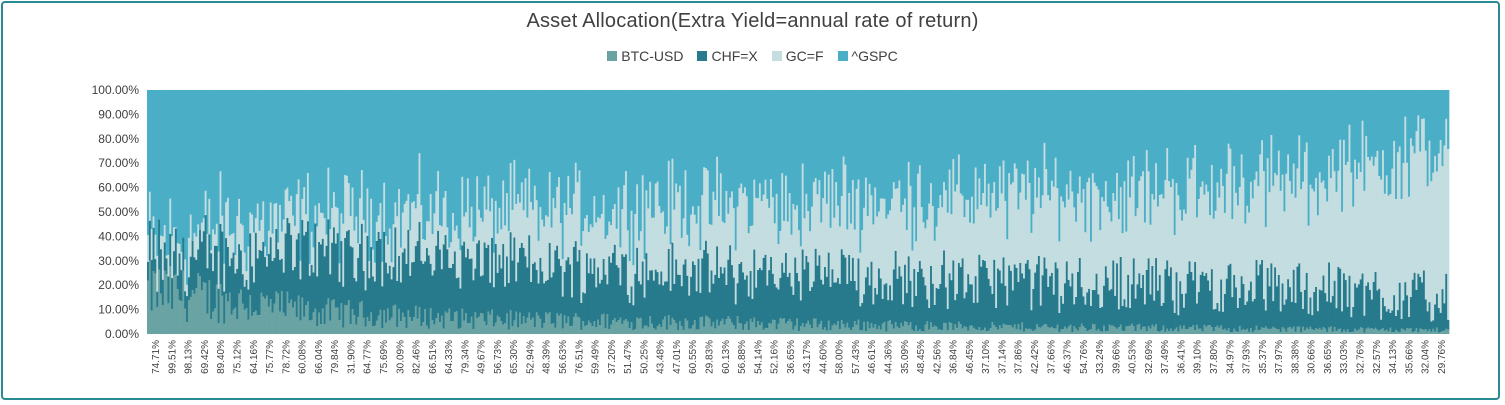 The width and height of the screenshot is (1505, 405). What do you see at coordinates (867, 56) in the screenshot?
I see `legend-item--gspc: ^GSPC` at bounding box center [867, 56].